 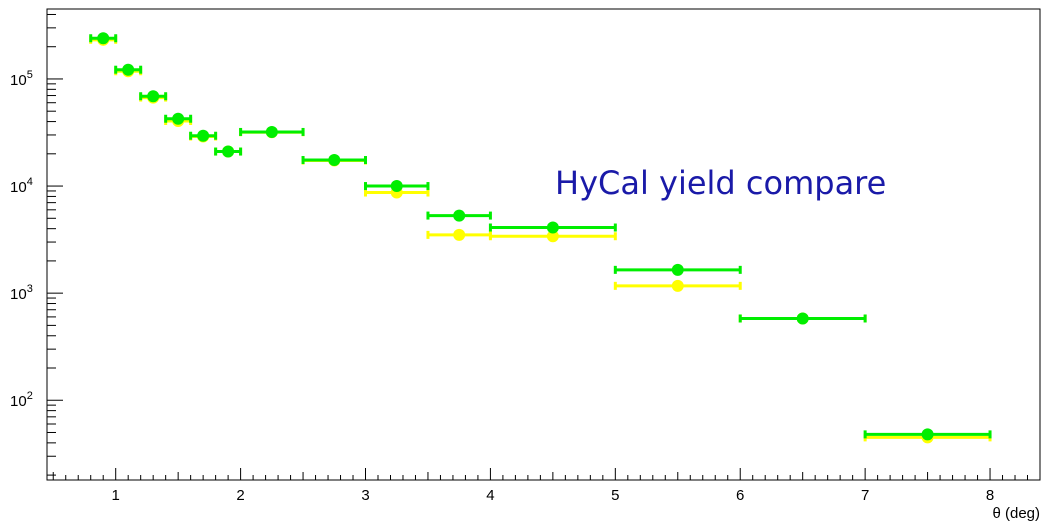 I want to click on x-tick-label: 2, so click(x=240, y=495).